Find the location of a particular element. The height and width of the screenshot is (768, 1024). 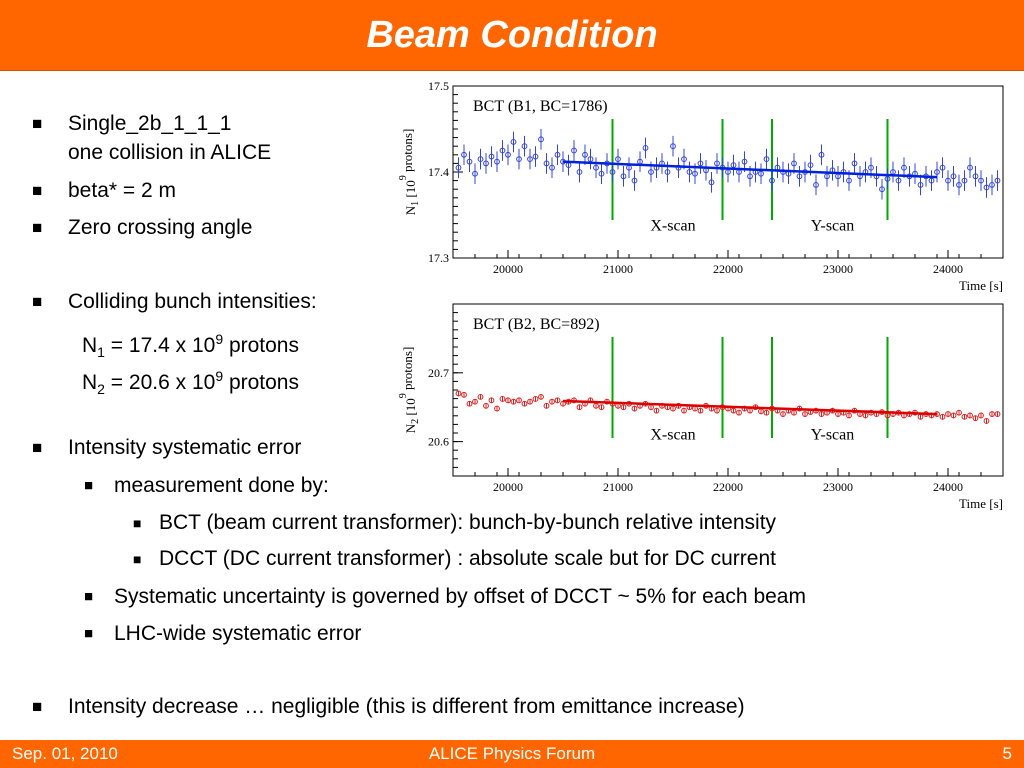

n2-intensity: N2 = 20.6 x 109 protons is located at coordinates (190, 383).